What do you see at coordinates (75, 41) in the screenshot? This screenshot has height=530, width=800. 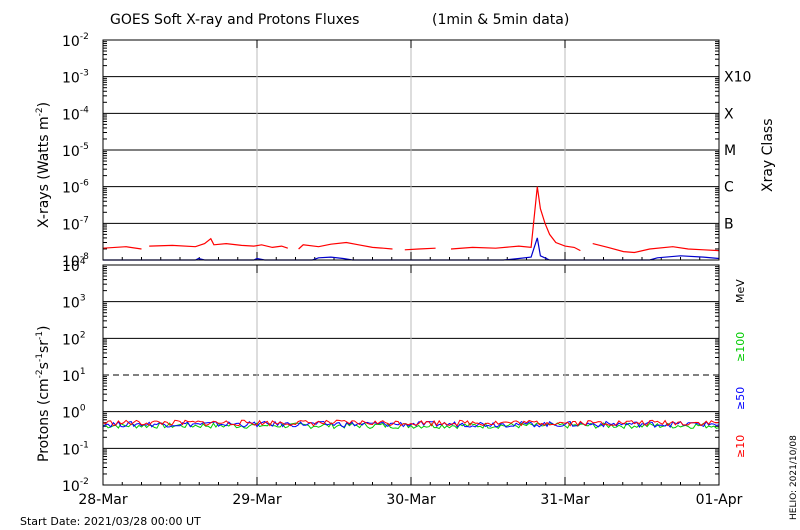 I see `xray-ytick-label: 10⁻²` at bounding box center [75, 41].